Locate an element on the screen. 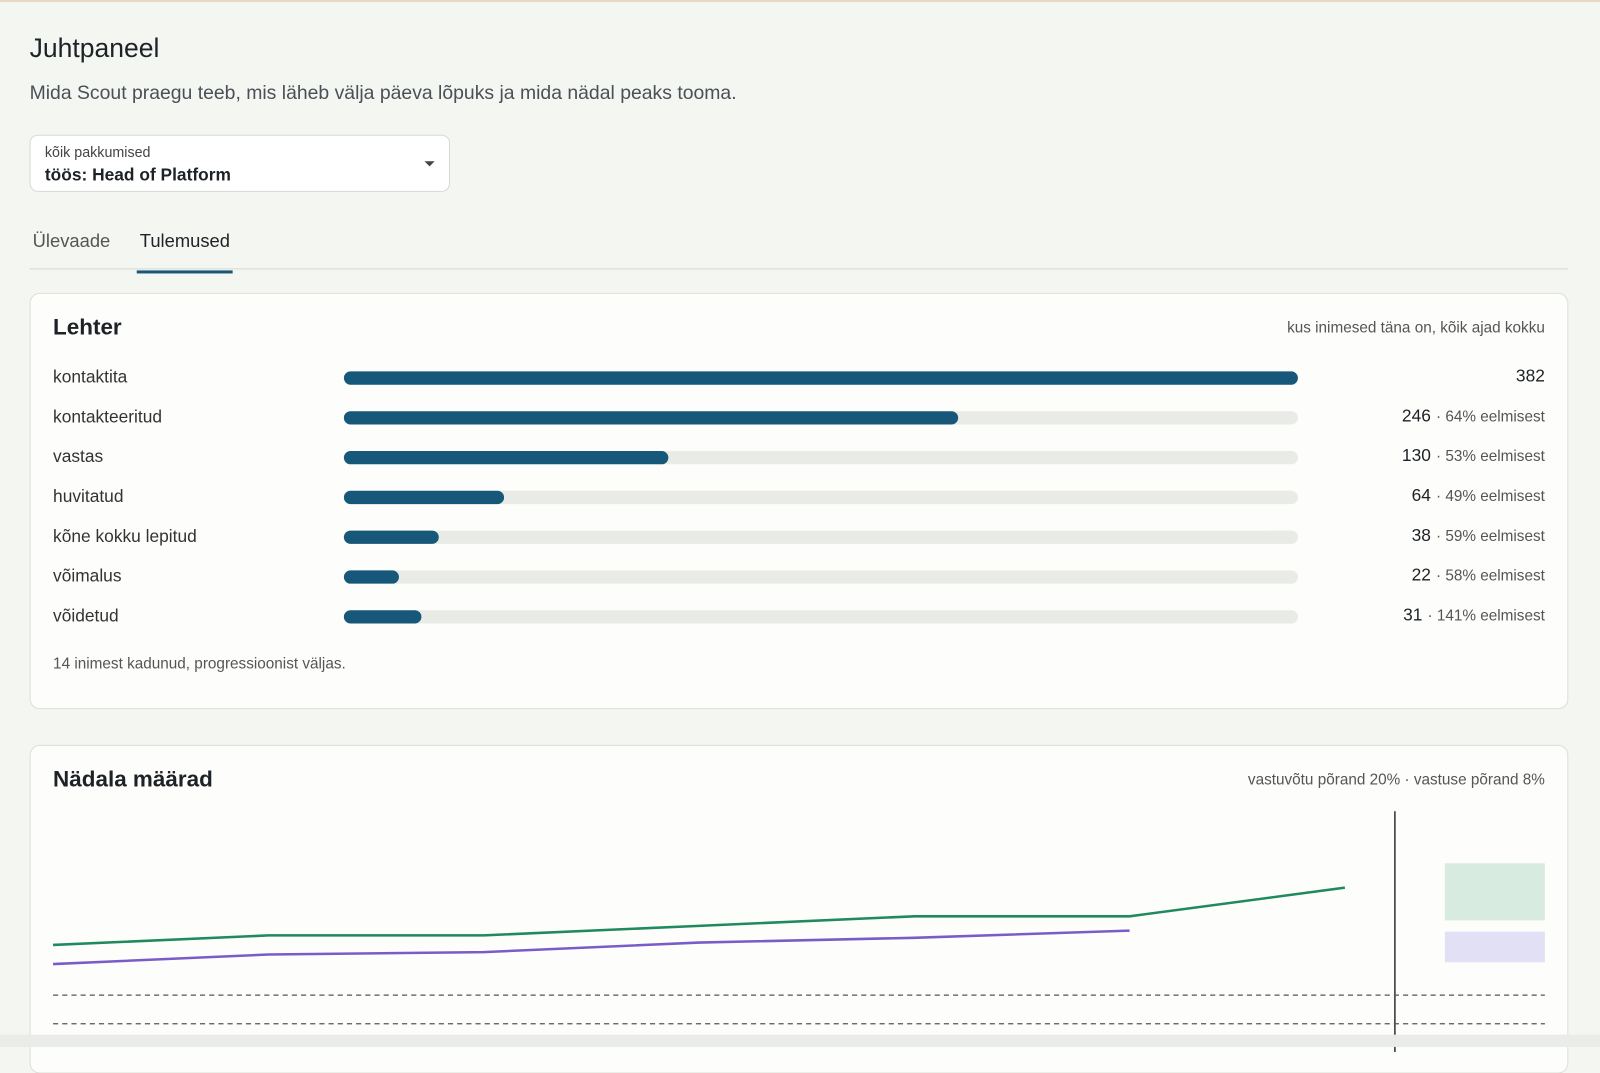  funnel-row: võidetud 31 · 141% eelmisest is located at coordinates (799, 616).